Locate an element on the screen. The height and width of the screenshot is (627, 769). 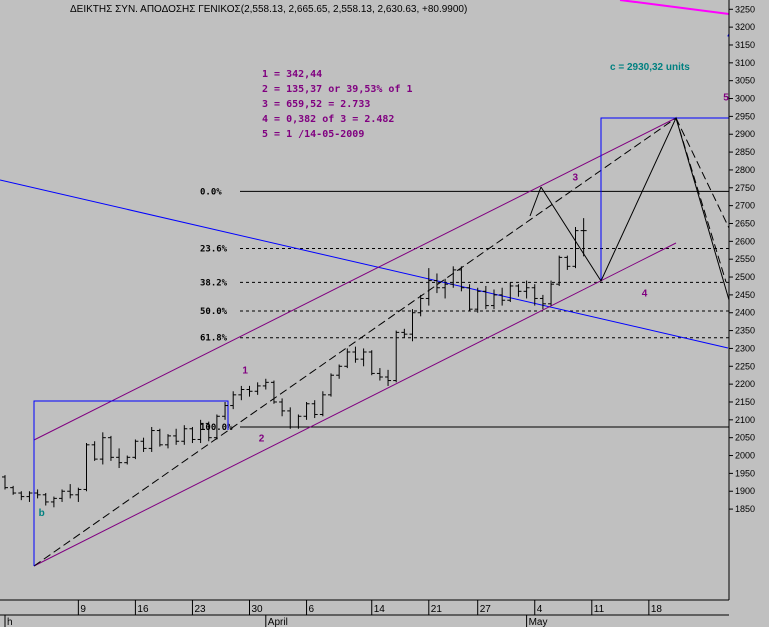
x-tick-label: 27 is located at coordinates (486, 609).